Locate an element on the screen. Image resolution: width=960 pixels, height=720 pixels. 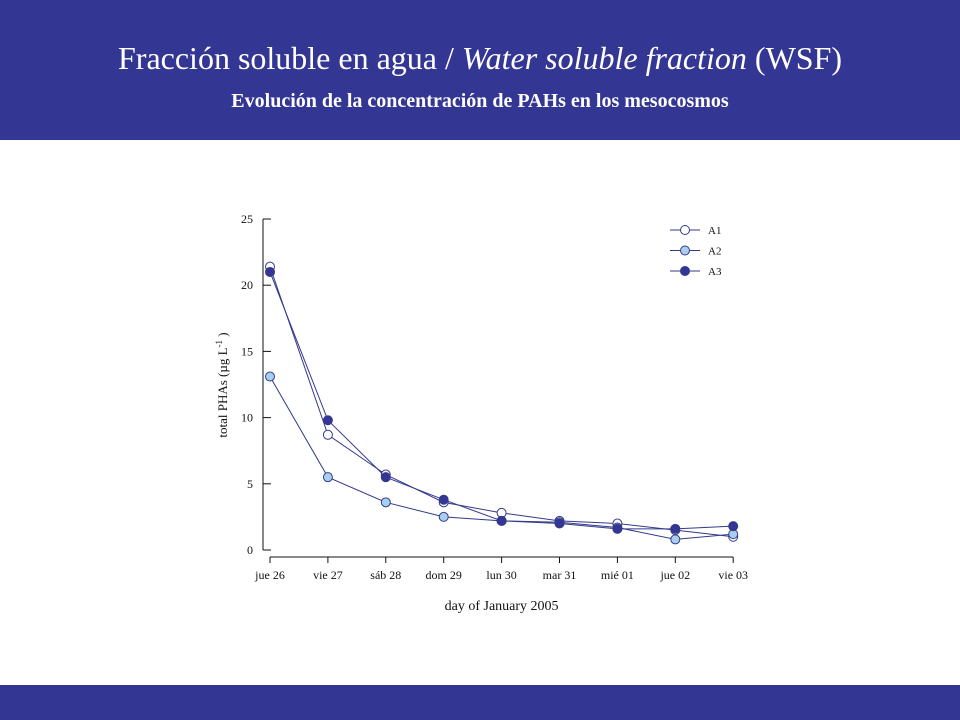
x-tick-label: mié 01 is located at coordinates (617, 575).